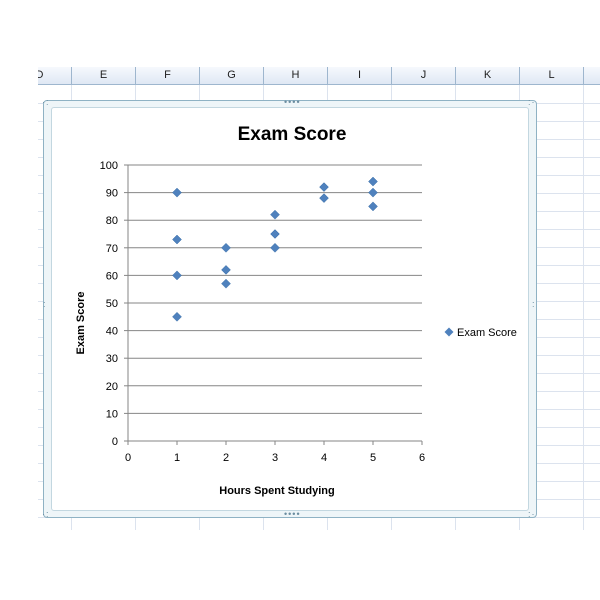 The width and height of the screenshot is (600, 600). I want to click on column-header-i: I, so click(360, 75).